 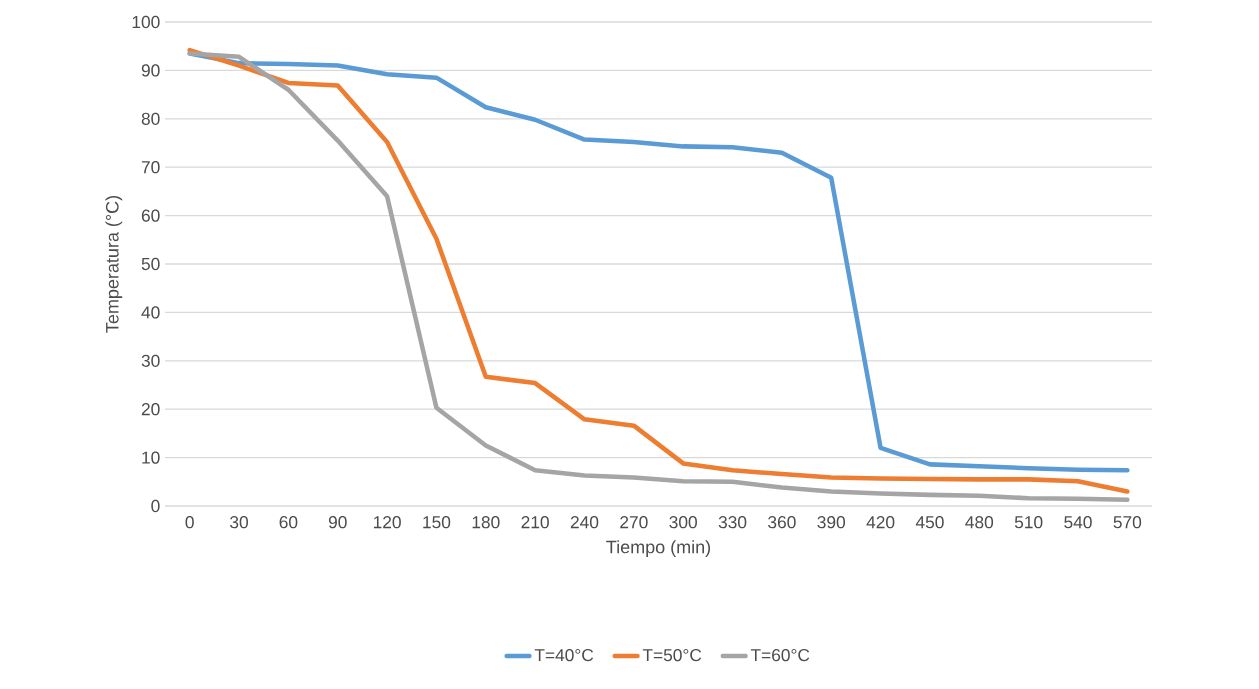 I want to click on x-tick-label: 180, so click(x=486, y=522).